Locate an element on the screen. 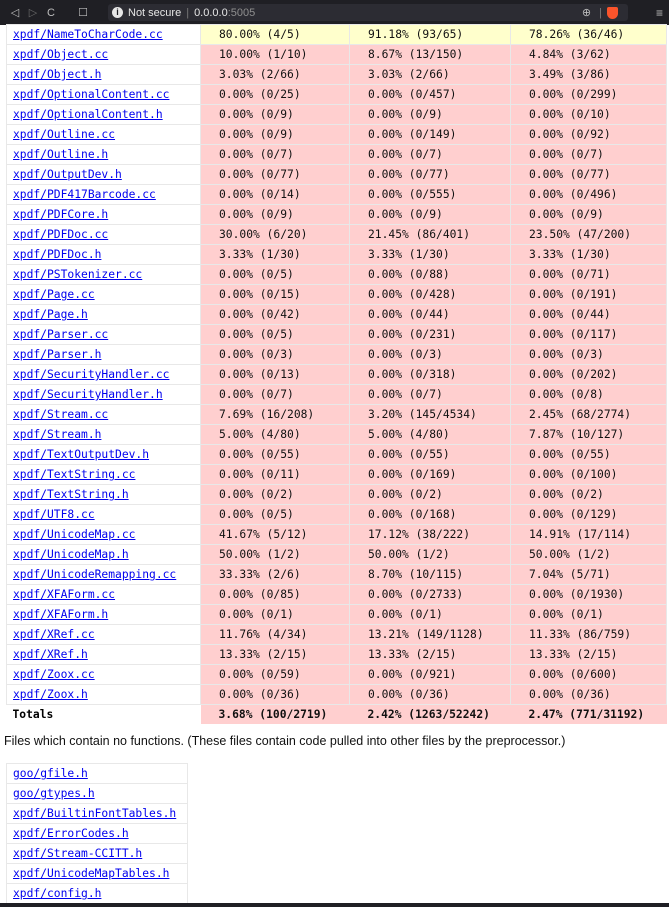 Image resolution: width=669 pixels, height=907 pixels. file-link: xpdf/Object.cc is located at coordinates (61, 54).